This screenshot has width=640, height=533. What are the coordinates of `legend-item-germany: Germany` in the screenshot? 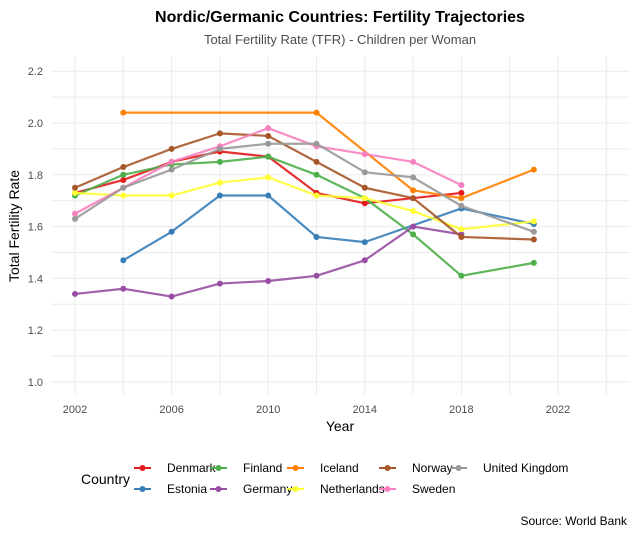 It's located at (251, 489).